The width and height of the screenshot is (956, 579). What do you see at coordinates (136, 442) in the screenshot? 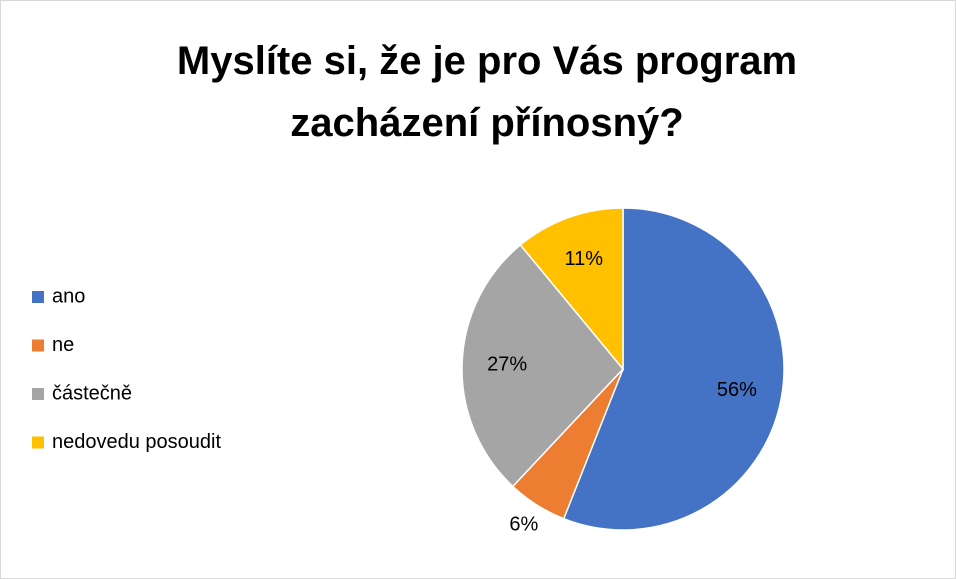
I see `legend-label: nedovedu posoudit` at bounding box center [136, 442].